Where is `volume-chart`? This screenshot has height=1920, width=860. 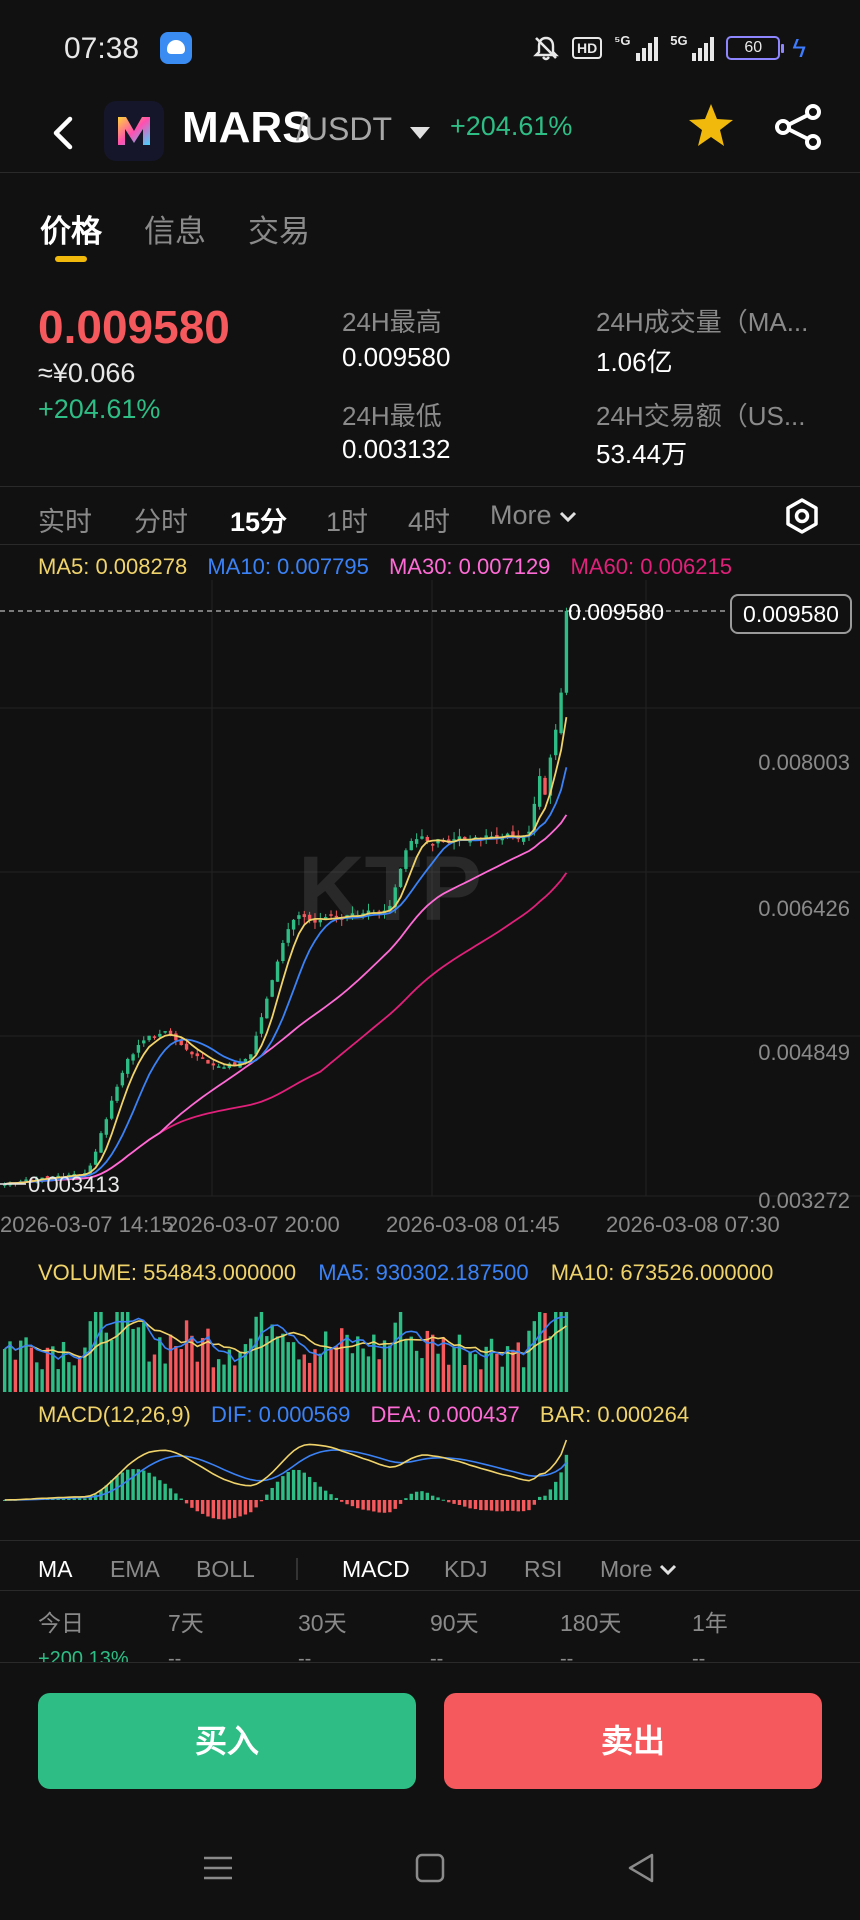
volume-chart is located at coordinates (430, 1342).